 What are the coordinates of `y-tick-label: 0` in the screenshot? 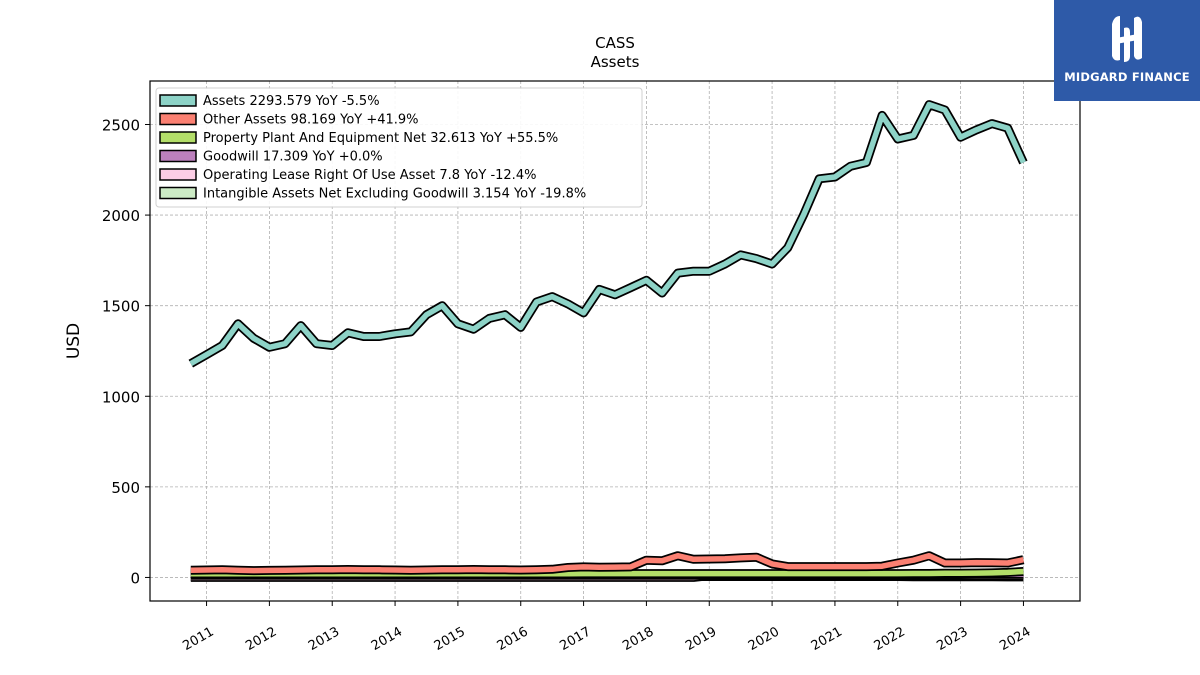 It's located at (135, 578).